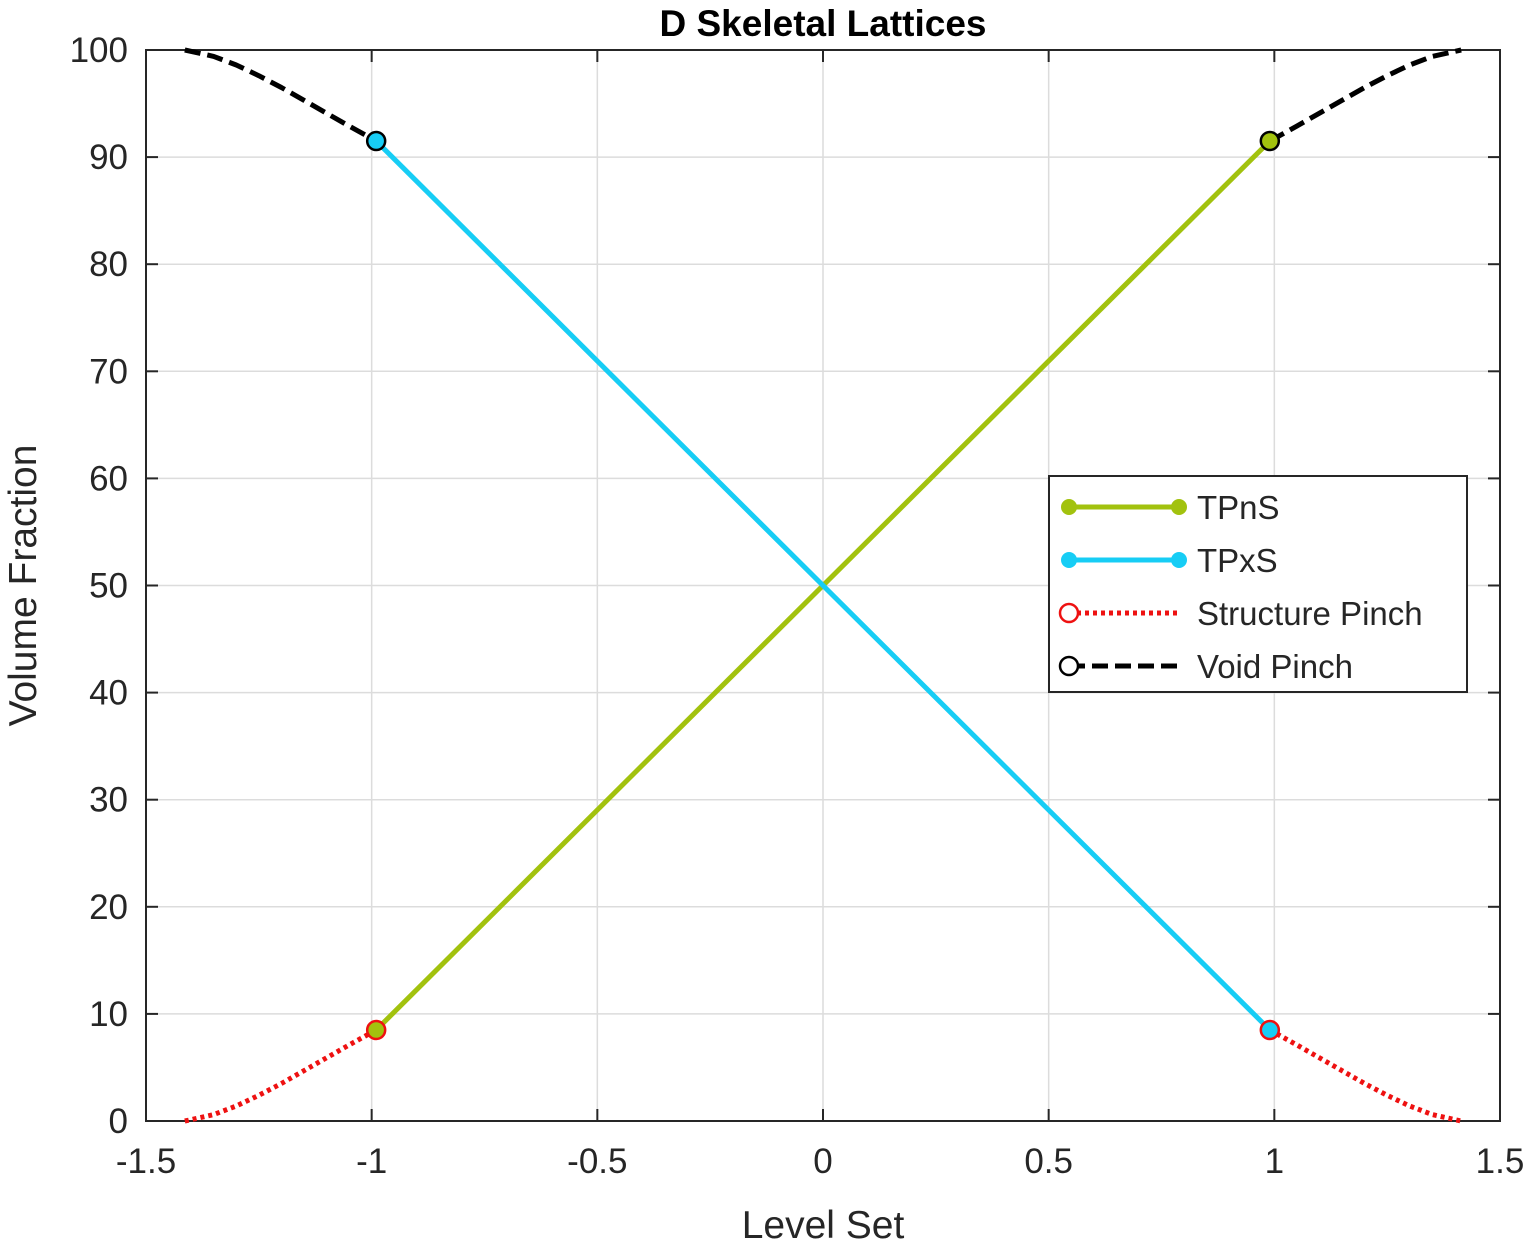 The width and height of the screenshot is (1531, 1244). Describe the element at coordinates (1310, 613) in the screenshot. I see `legend-label-structure-pinch: Structure Pinch` at that location.